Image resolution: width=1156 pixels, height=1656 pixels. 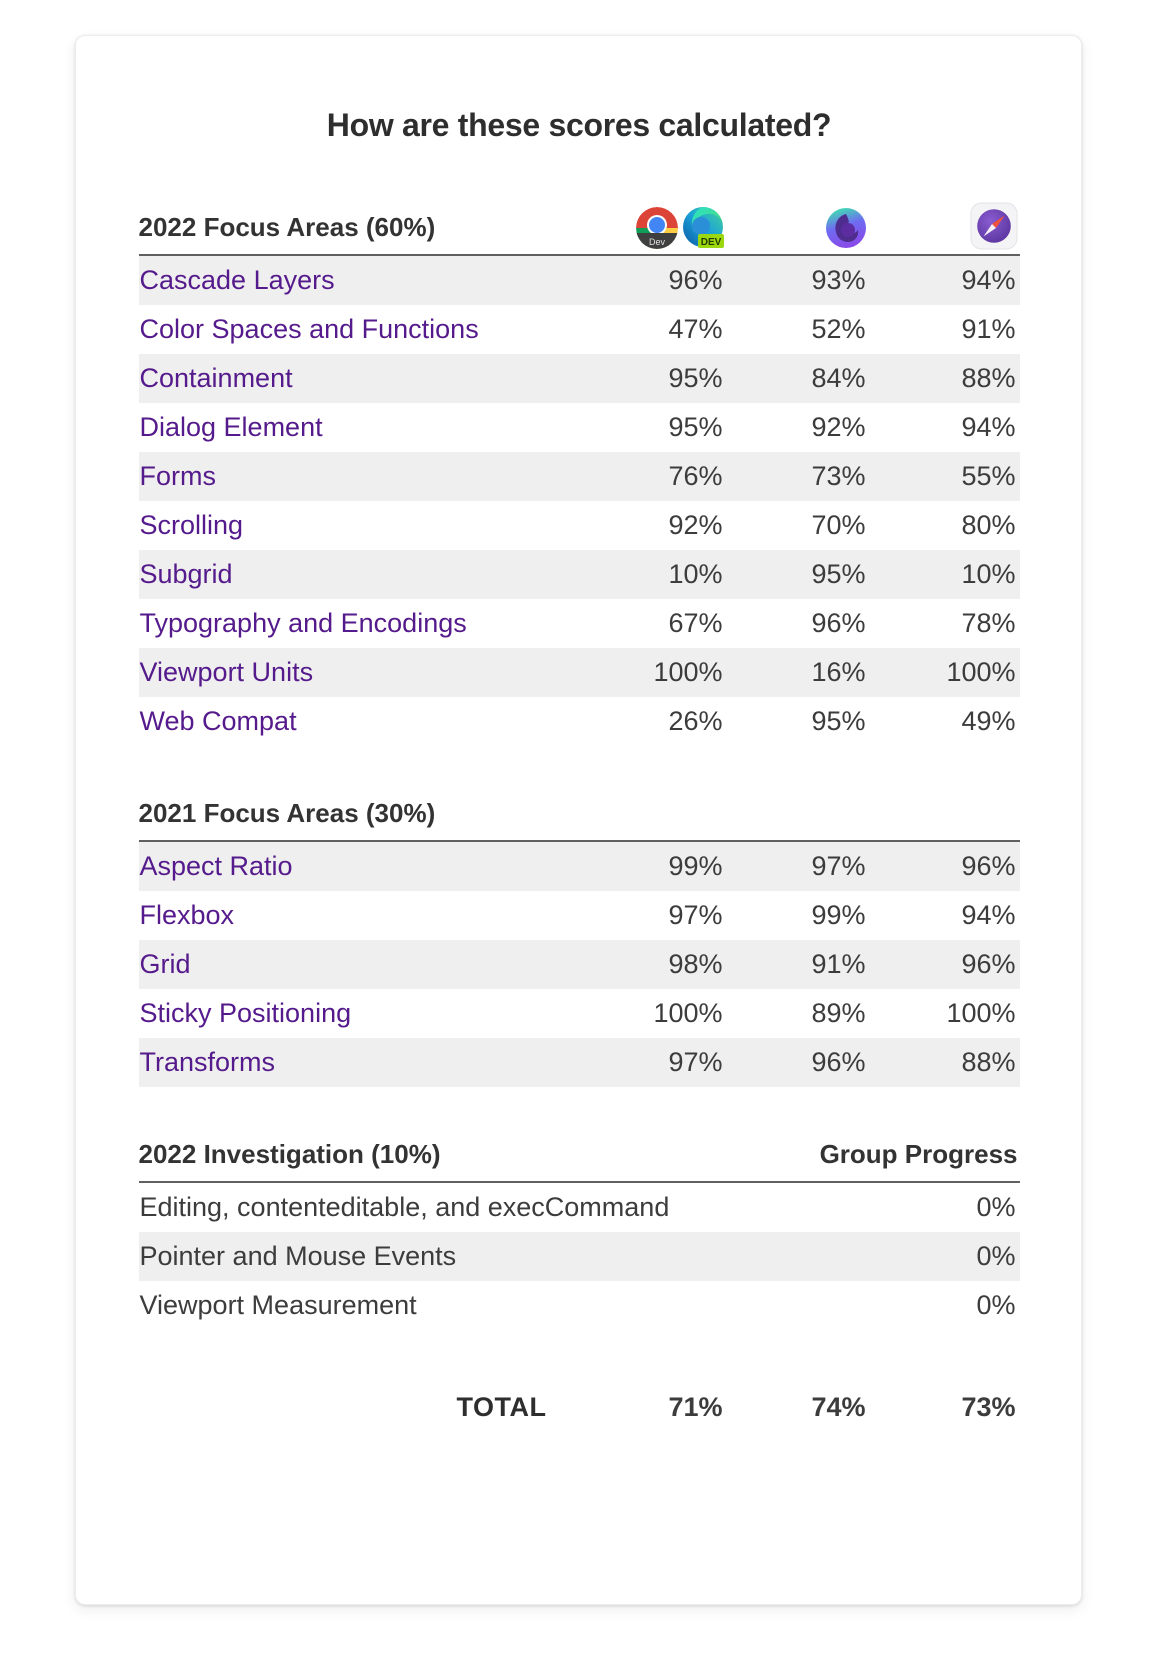 I want to click on score-cell: 78%, so click(x=988, y=623).